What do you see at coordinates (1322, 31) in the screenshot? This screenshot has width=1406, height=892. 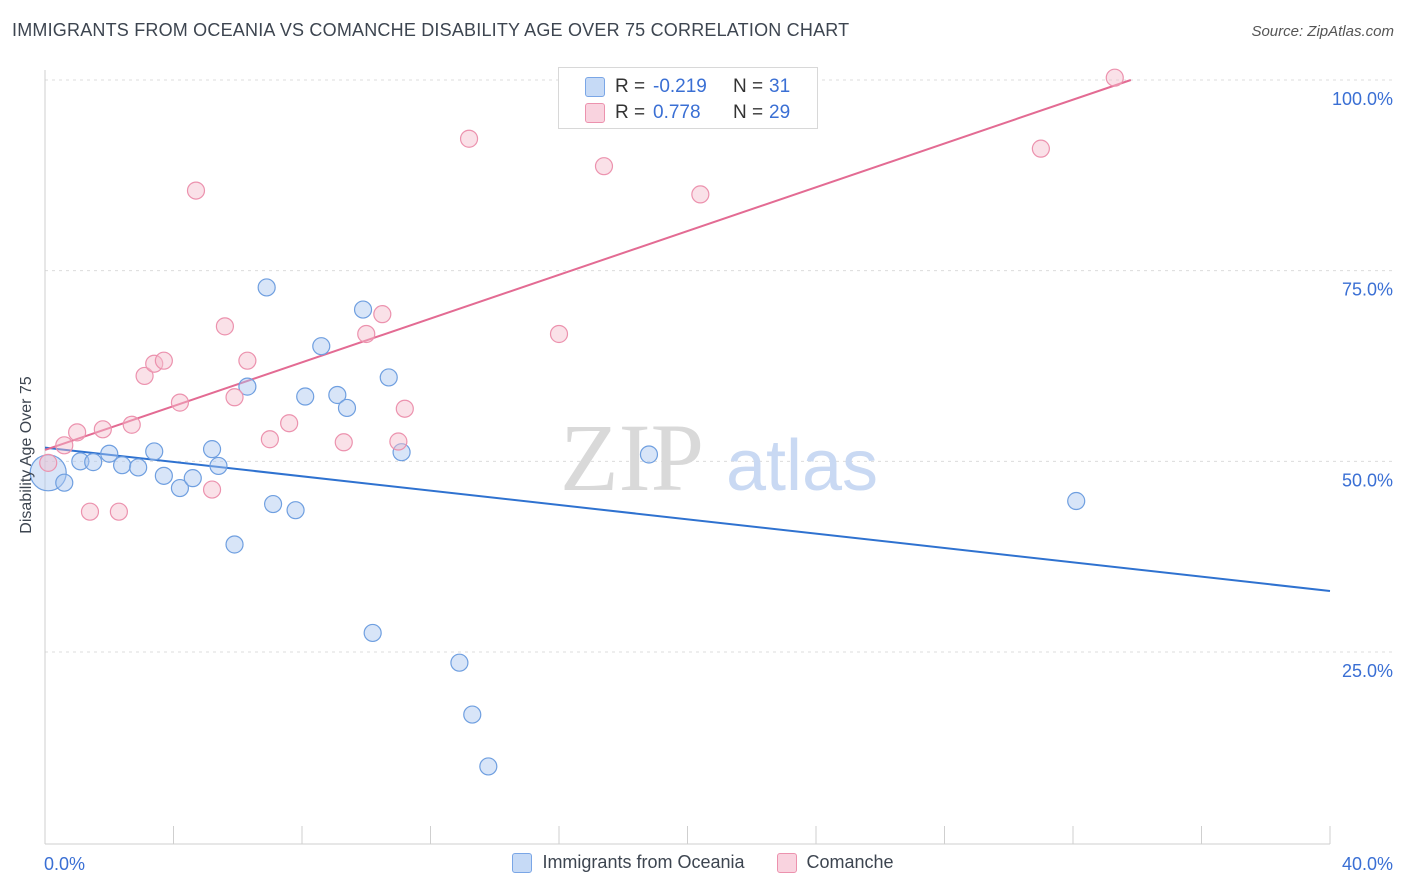 I see `chart-source: Source: ZipAtlas.com` at bounding box center [1322, 31].